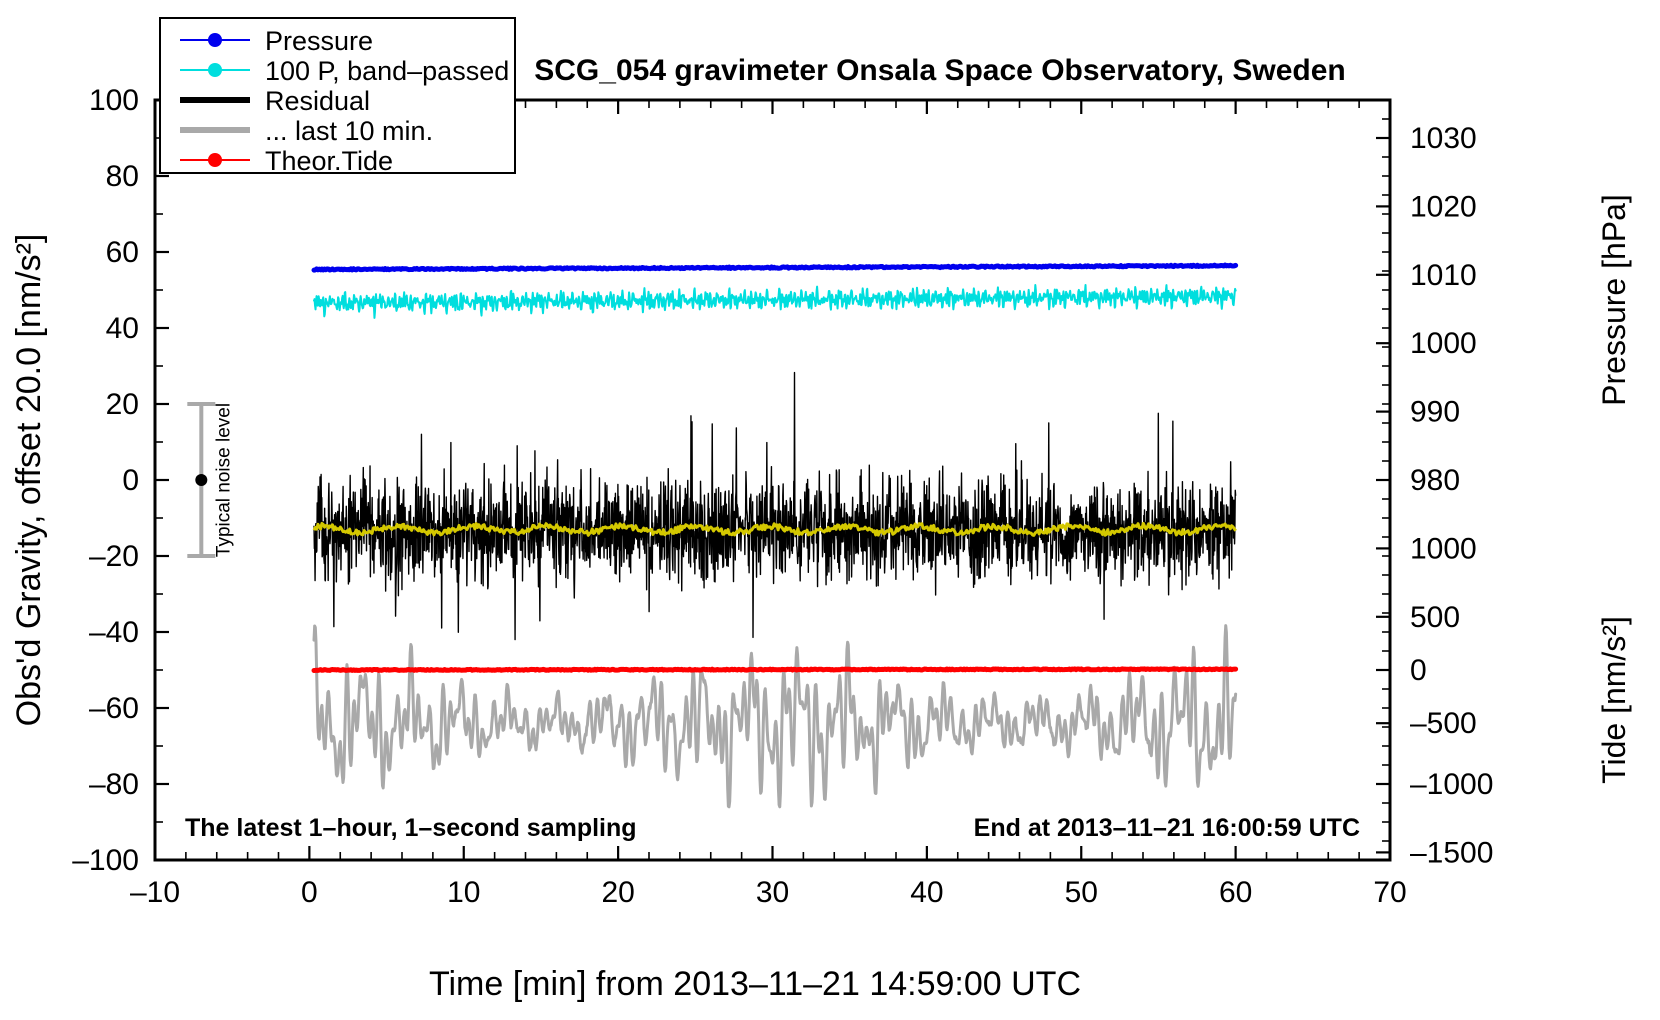  What do you see at coordinates (329, 161) in the screenshot?
I see `legend-label: Theor.Tide` at bounding box center [329, 161].